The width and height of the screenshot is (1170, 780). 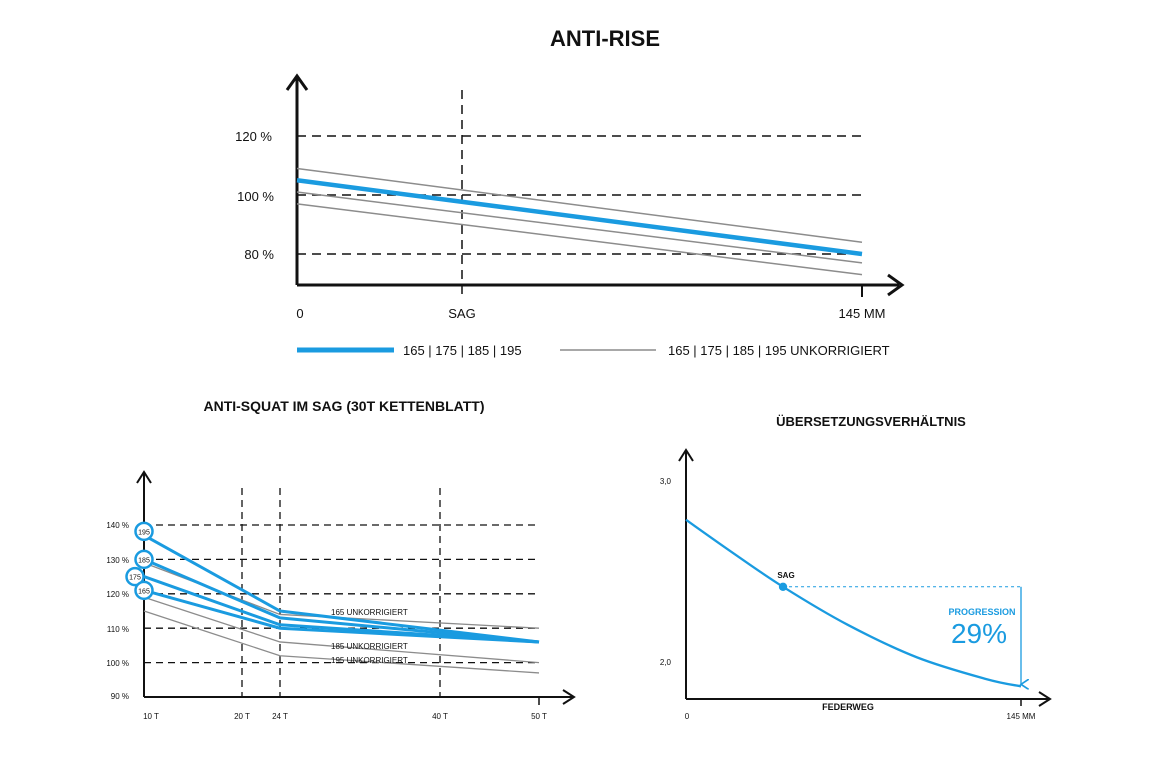 What do you see at coordinates (981, 612) in the screenshot?
I see `progression-label: PROGRESSION` at bounding box center [981, 612].